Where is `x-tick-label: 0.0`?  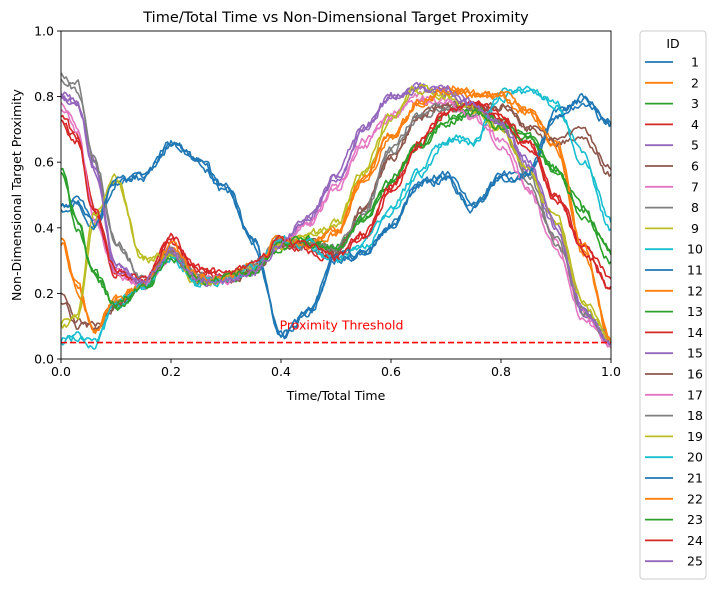 x-tick-label: 0.0 is located at coordinates (61, 371).